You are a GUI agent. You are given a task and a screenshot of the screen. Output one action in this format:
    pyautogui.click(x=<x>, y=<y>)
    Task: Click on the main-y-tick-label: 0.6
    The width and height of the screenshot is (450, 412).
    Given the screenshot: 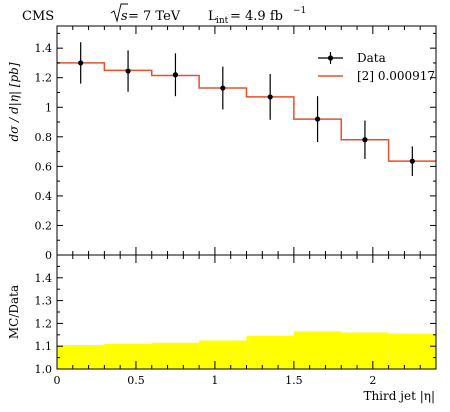 What is the action you would take?
    pyautogui.click(x=44, y=166)
    